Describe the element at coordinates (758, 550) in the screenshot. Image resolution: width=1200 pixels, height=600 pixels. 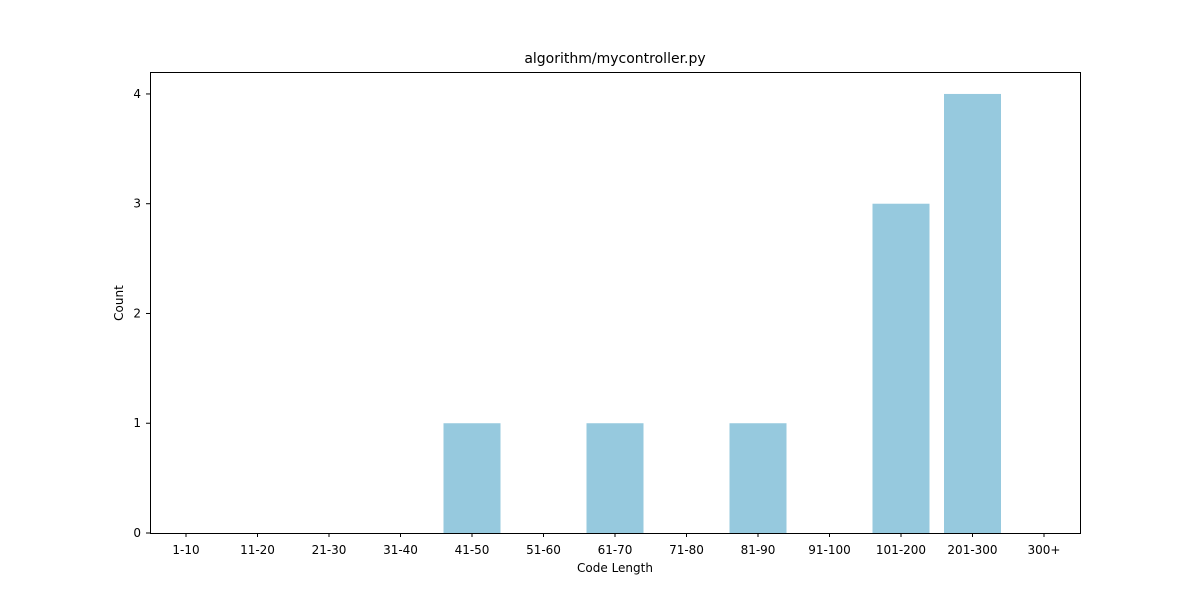
I see `x-tick-label: 81-90` at that location.